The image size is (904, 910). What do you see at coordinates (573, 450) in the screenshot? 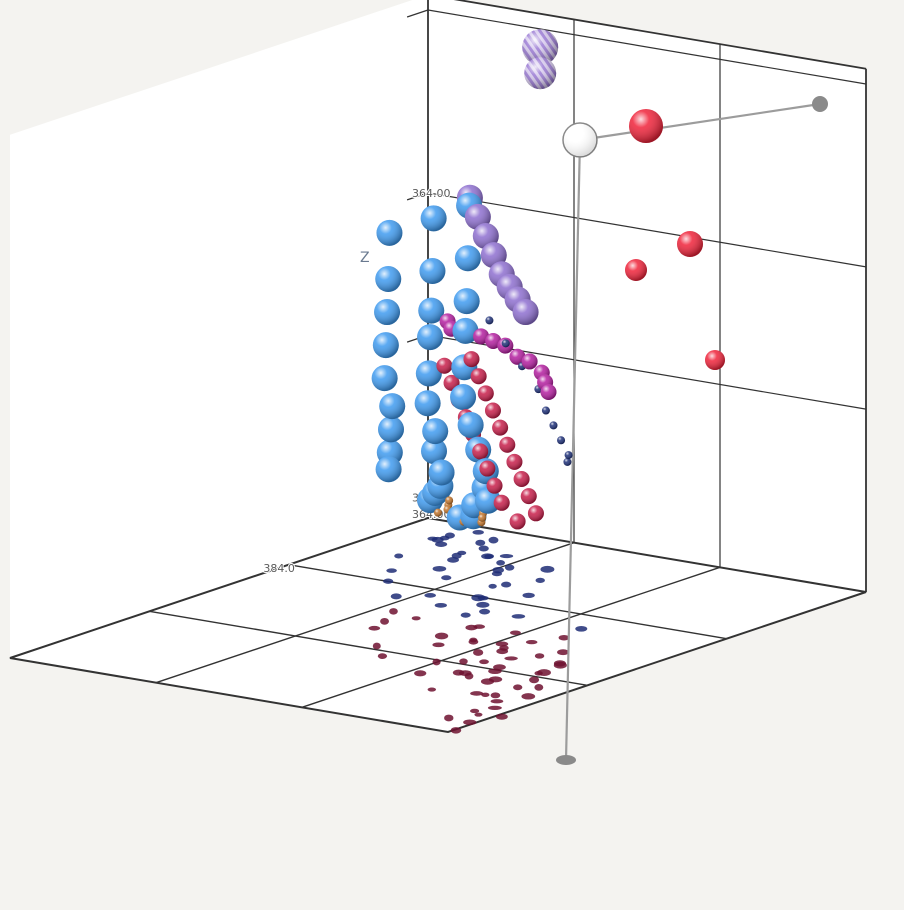
I see `selection-drop-line` at bounding box center [573, 450].